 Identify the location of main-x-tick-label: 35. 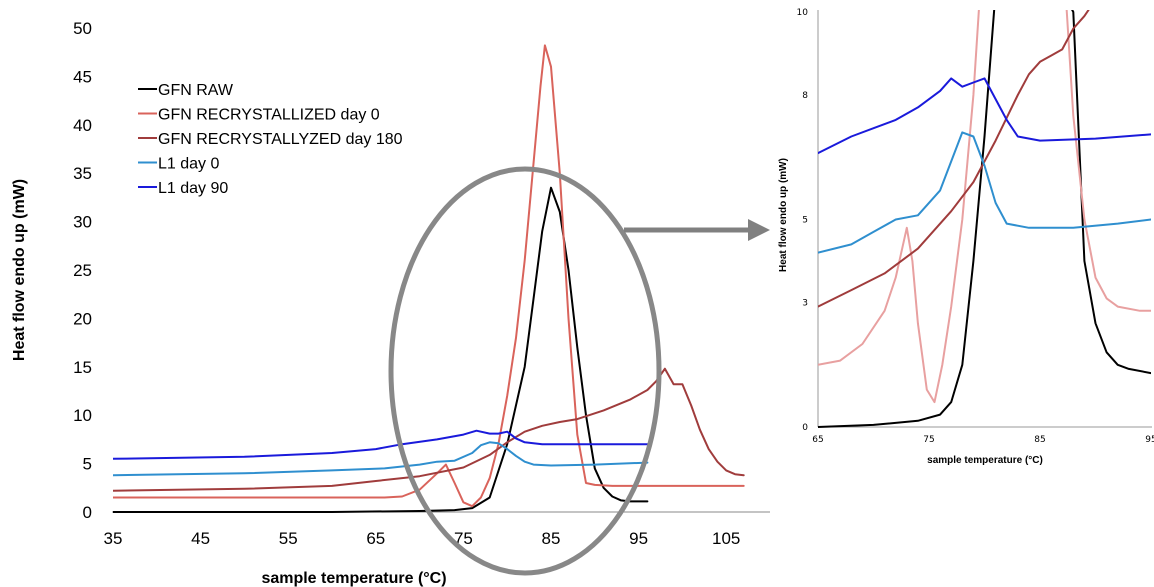
(113, 538).